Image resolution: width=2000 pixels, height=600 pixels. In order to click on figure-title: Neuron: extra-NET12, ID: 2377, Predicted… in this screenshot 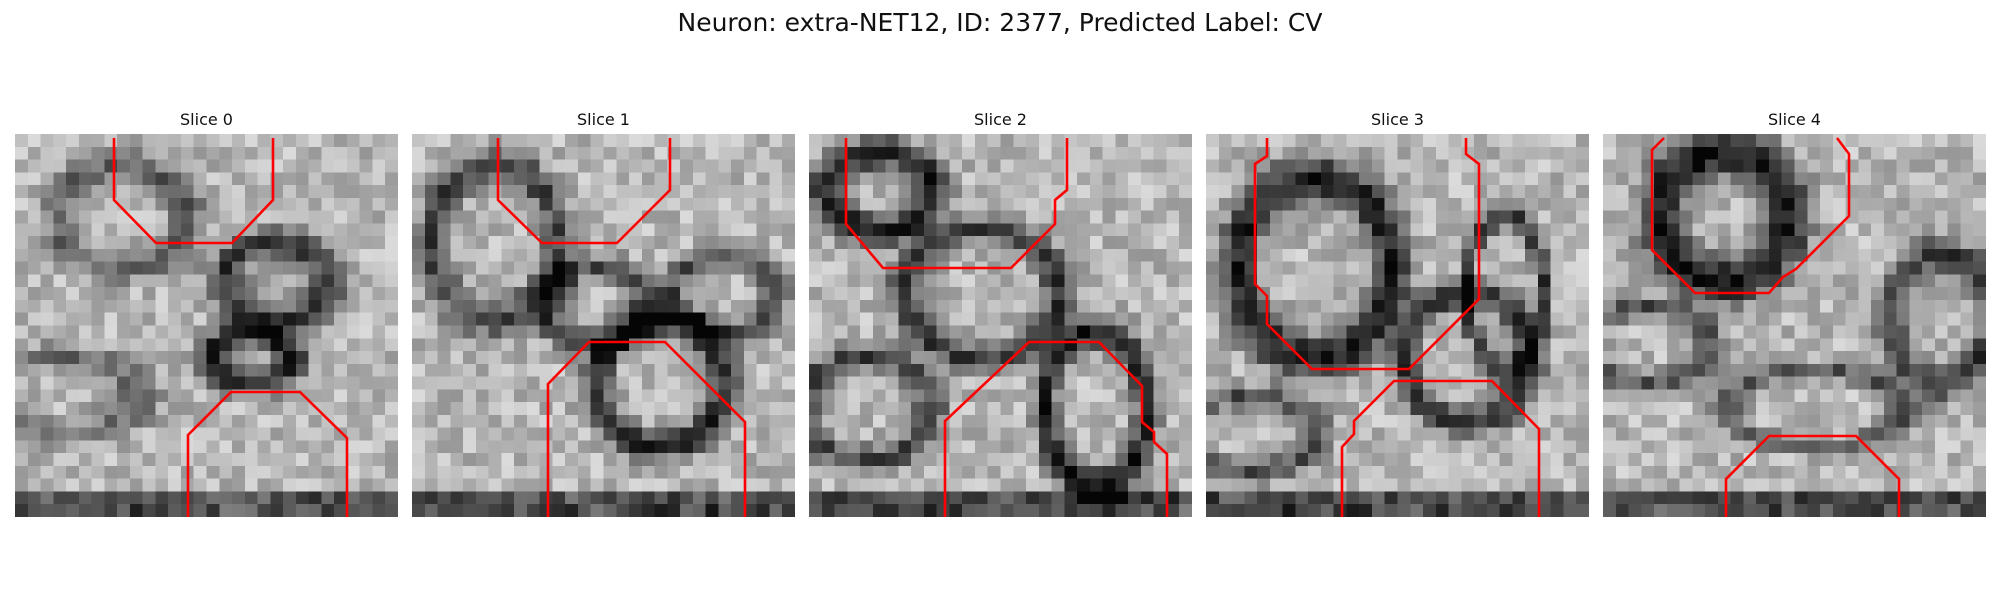, I will do `click(1000, 22)`.